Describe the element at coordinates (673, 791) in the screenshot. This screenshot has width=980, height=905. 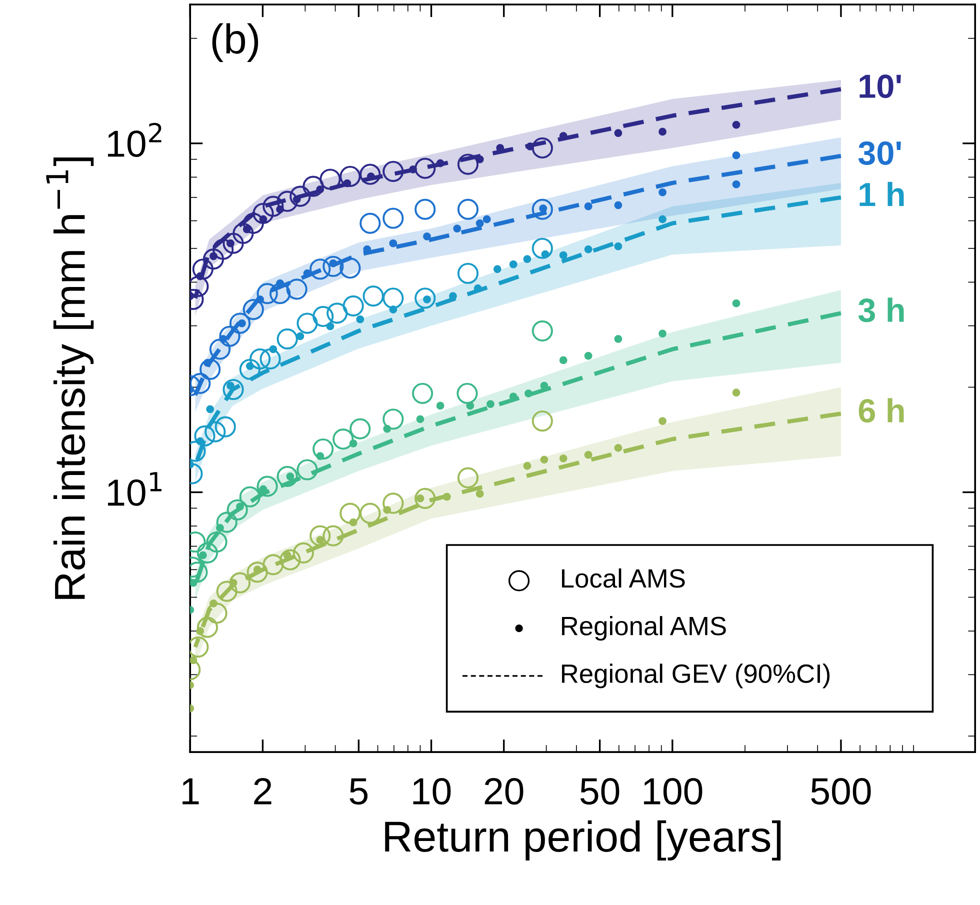
I see `x-tick-label: 100` at that location.